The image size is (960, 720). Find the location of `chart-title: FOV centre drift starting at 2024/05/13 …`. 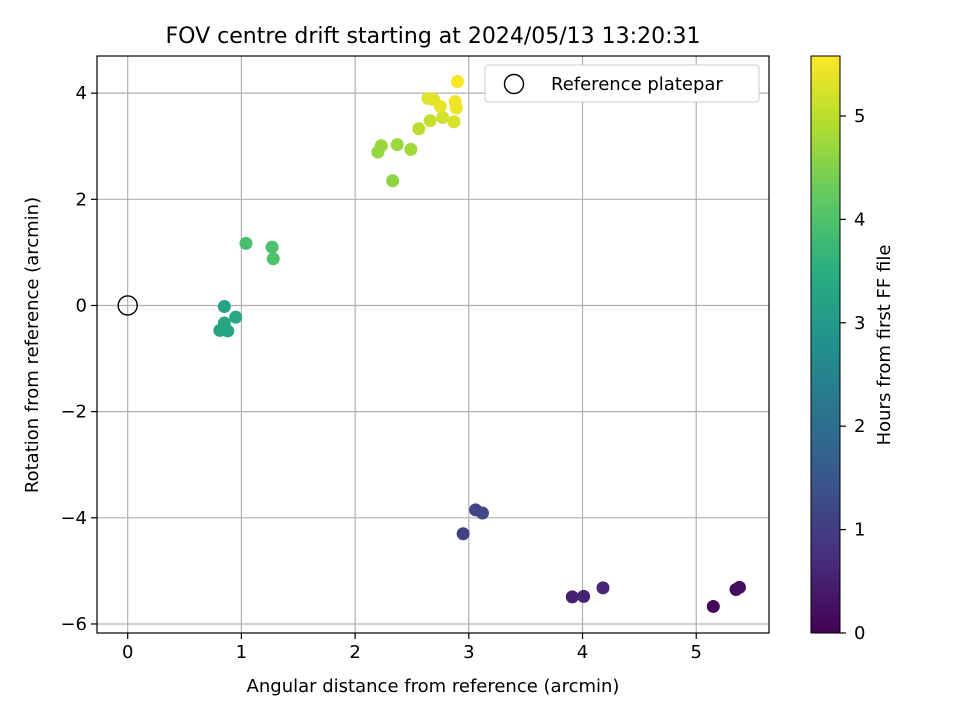

chart-title: FOV centre drift starting at 2024/05/13 … is located at coordinates (433, 36).